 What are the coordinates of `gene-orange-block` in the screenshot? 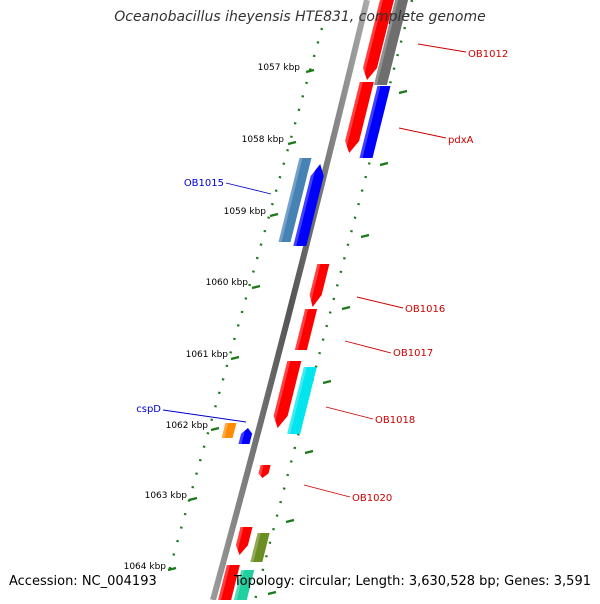 It's located at (229, 430).